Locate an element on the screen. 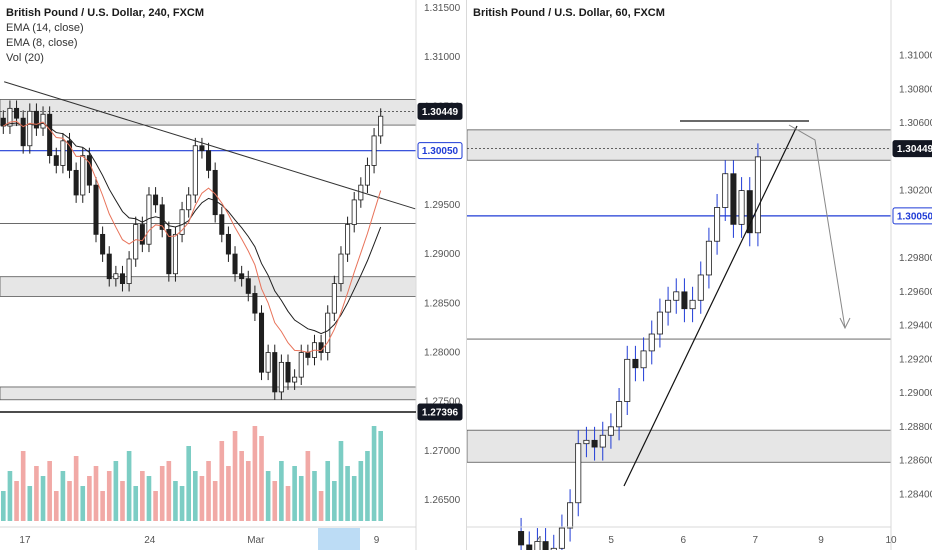 This screenshot has width=932, height=550. time-tick-label: 17 is located at coordinates (25, 540).